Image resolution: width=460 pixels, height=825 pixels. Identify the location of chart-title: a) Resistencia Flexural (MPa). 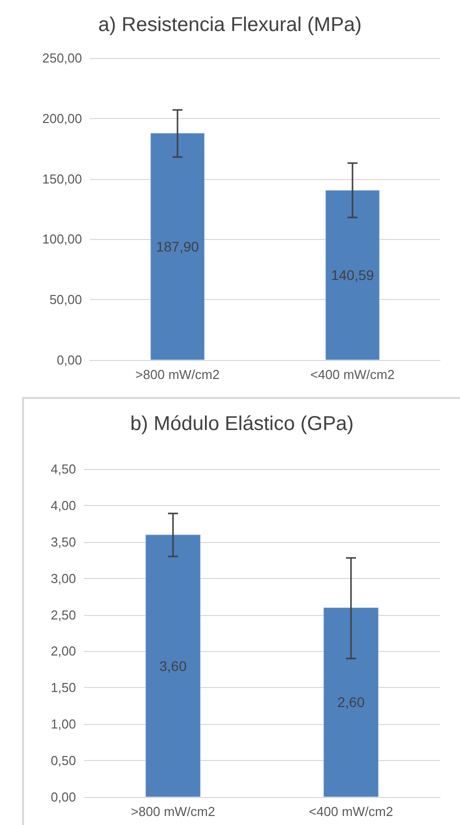
(230, 25).